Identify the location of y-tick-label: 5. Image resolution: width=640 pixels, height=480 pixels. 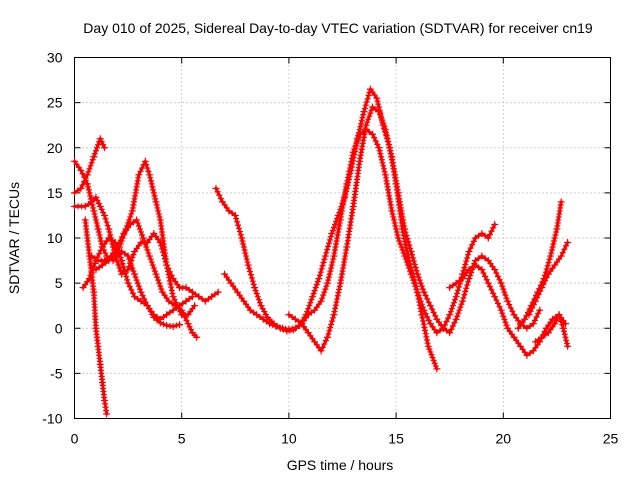
(59, 283).